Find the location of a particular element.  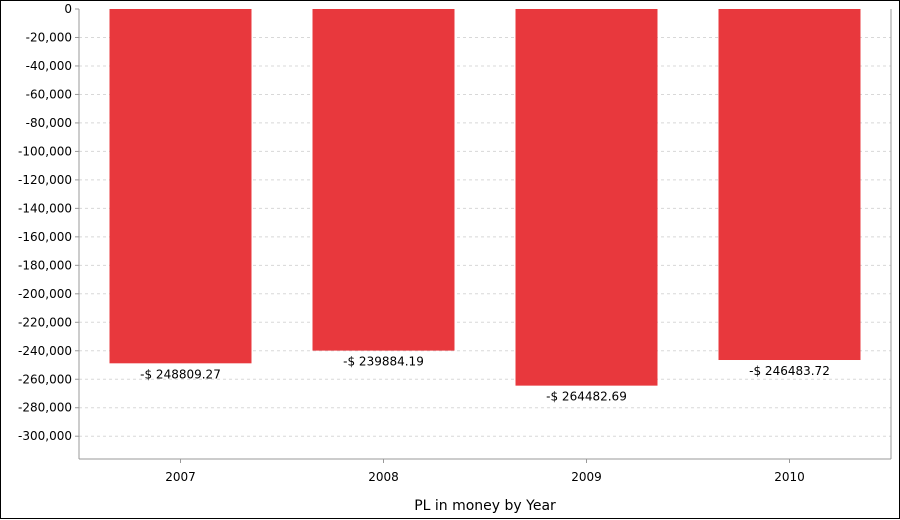

x-tick-label: 2010 is located at coordinates (789, 477).